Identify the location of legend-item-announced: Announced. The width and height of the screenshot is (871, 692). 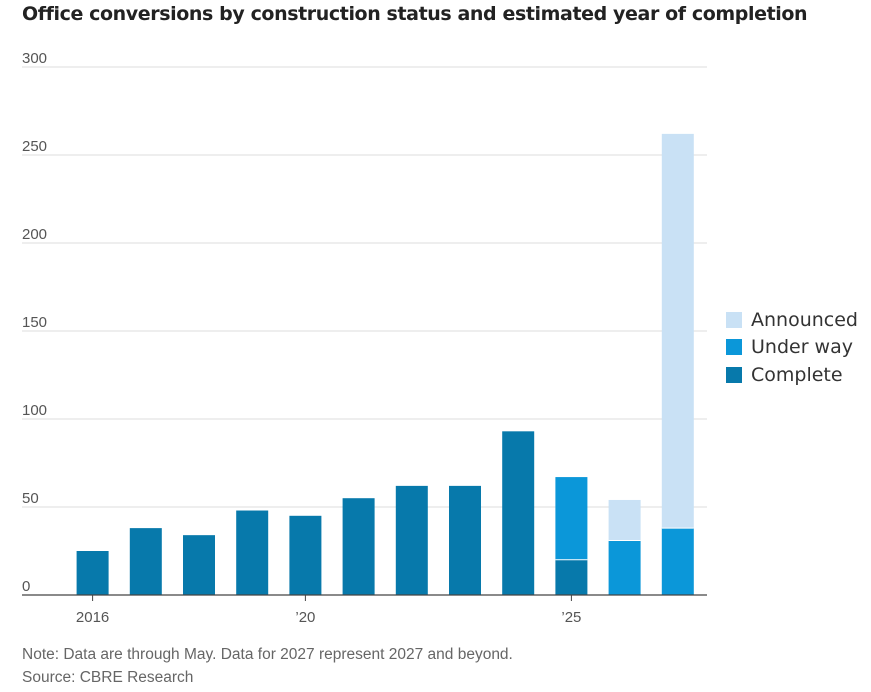
(792, 320).